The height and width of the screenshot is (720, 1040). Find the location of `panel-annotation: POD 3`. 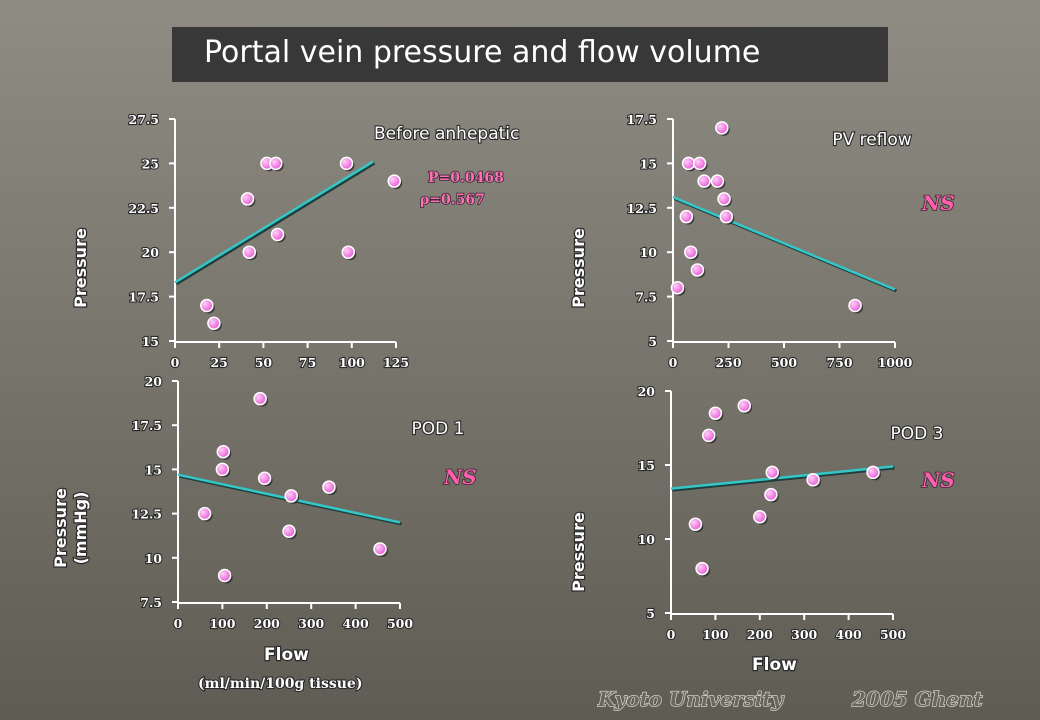

panel-annotation: POD 3 is located at coordinates (917, 434).